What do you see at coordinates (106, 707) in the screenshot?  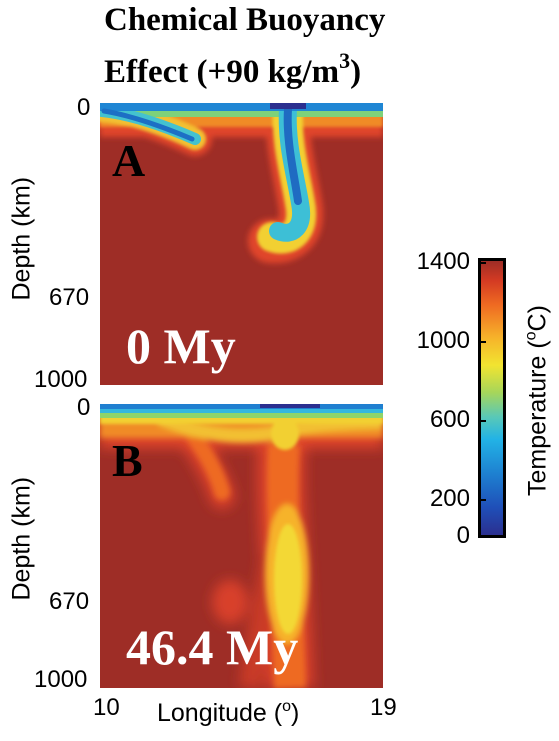 I see `x-tick-10: 10` at bounding box center [106, 707].